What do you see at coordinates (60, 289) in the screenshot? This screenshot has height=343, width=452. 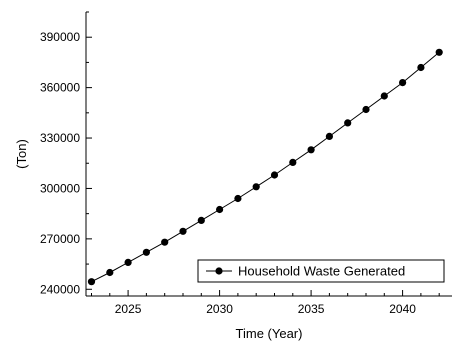 I see `y-tick-label: 240000` at bounding box center [60, 289].